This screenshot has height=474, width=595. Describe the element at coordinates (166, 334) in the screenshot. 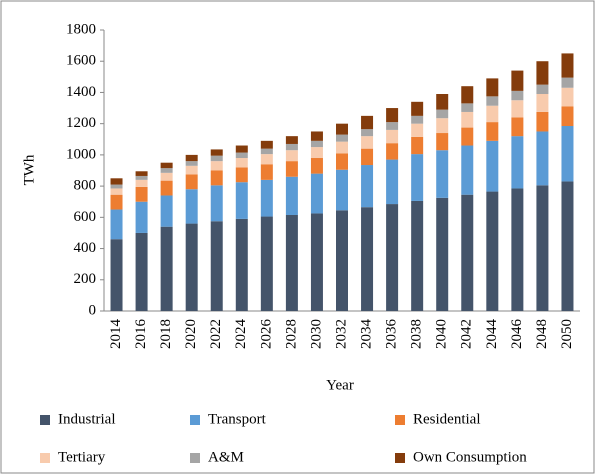

I see `x-tick-label: 2018` at that location.